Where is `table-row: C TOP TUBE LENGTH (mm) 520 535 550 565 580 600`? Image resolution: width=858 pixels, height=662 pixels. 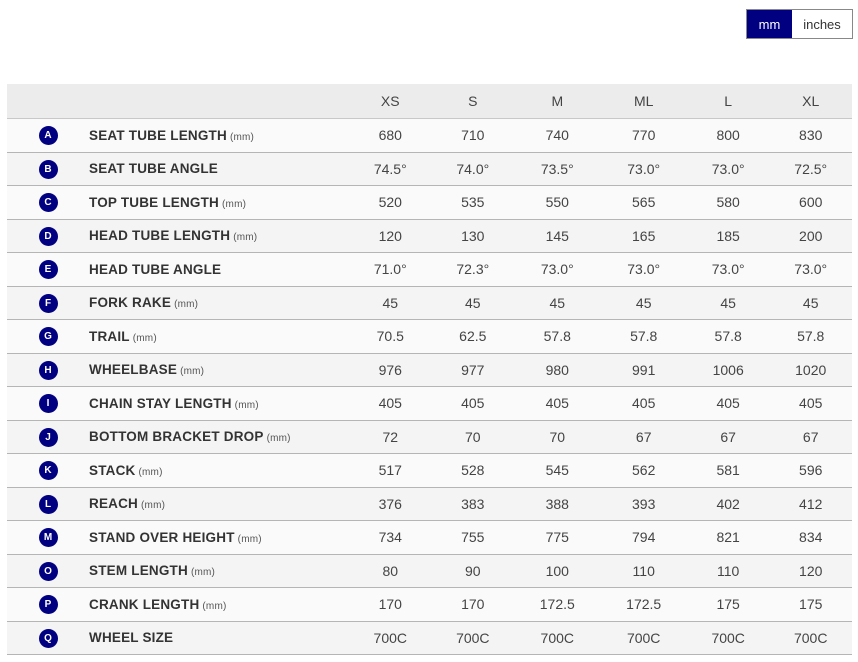
table-row: C TOP TUBE LENGTH (mm) 520 535 550 565 580 600 is located at coordinates (429, 202).